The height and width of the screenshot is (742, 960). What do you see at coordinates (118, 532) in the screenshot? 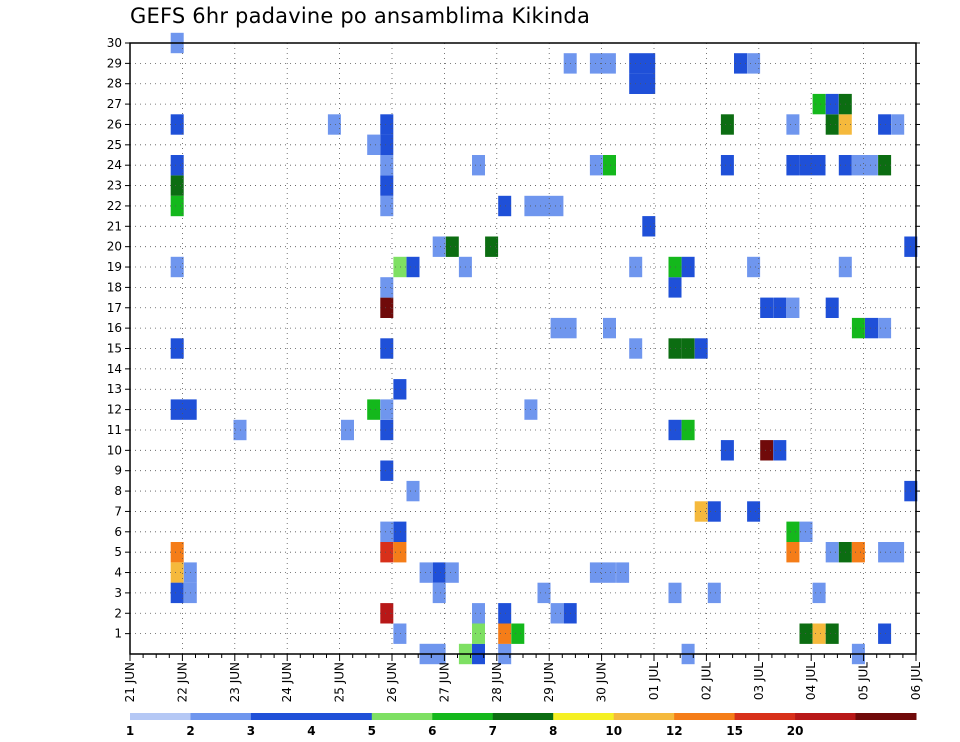
I see `y-tick-label: 6` at bounding box center [118, 532].